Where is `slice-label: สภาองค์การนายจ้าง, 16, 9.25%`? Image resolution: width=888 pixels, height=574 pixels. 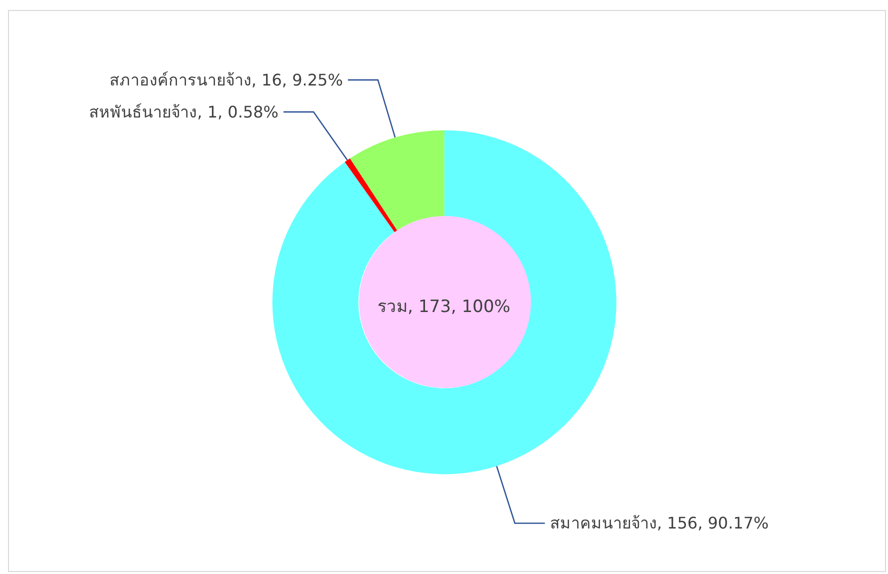 slice-label: สภาองค์การนายจ้าง, 16, 9.25% is located at coordinates (226, 80).